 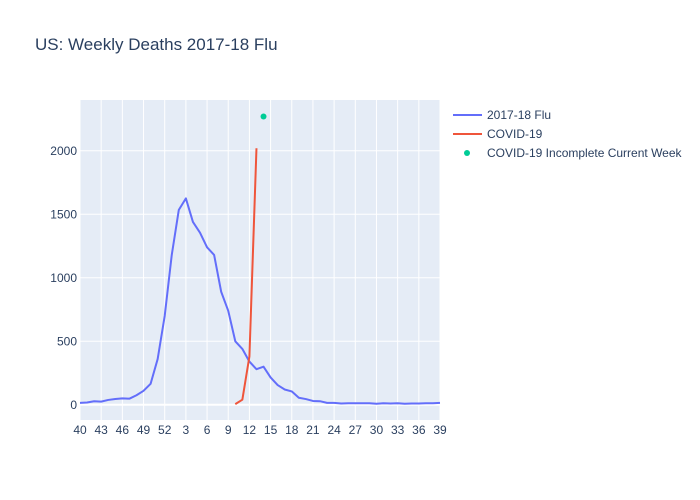 I want to click on x-tick-label: 6, so click(x=207, y=430).